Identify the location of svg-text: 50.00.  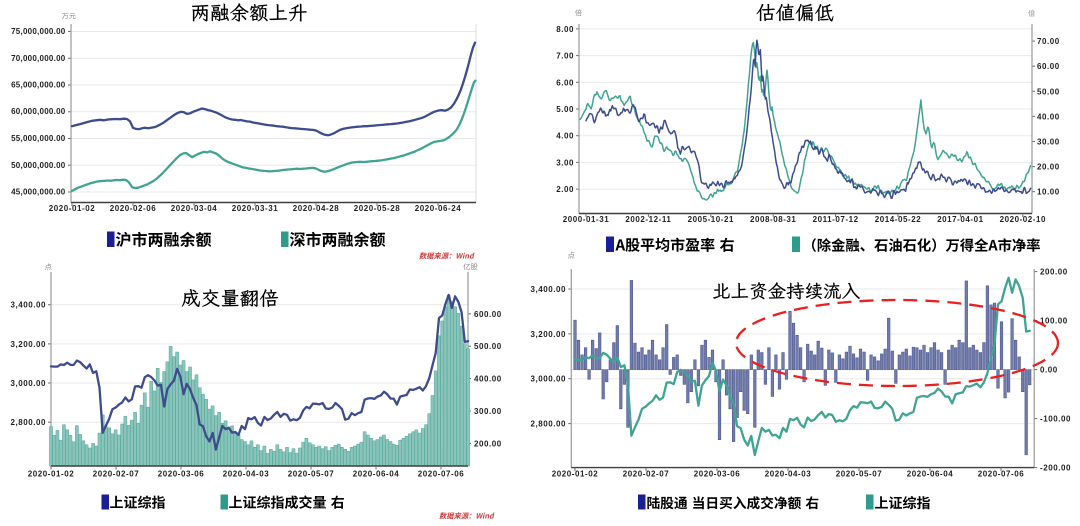
(1048, 91).